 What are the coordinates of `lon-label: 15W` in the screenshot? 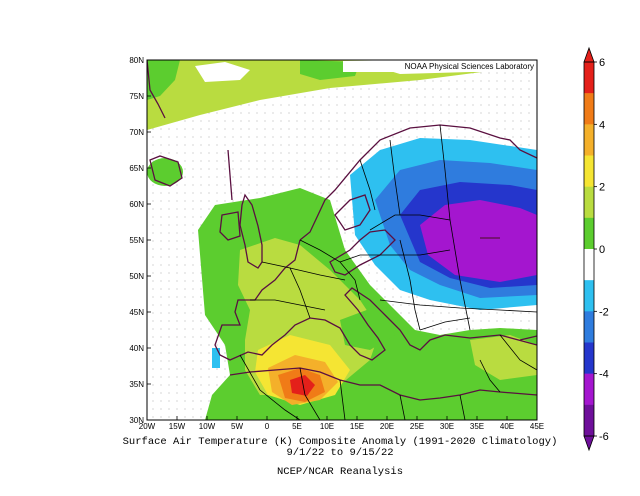 It's located at (177, 426).